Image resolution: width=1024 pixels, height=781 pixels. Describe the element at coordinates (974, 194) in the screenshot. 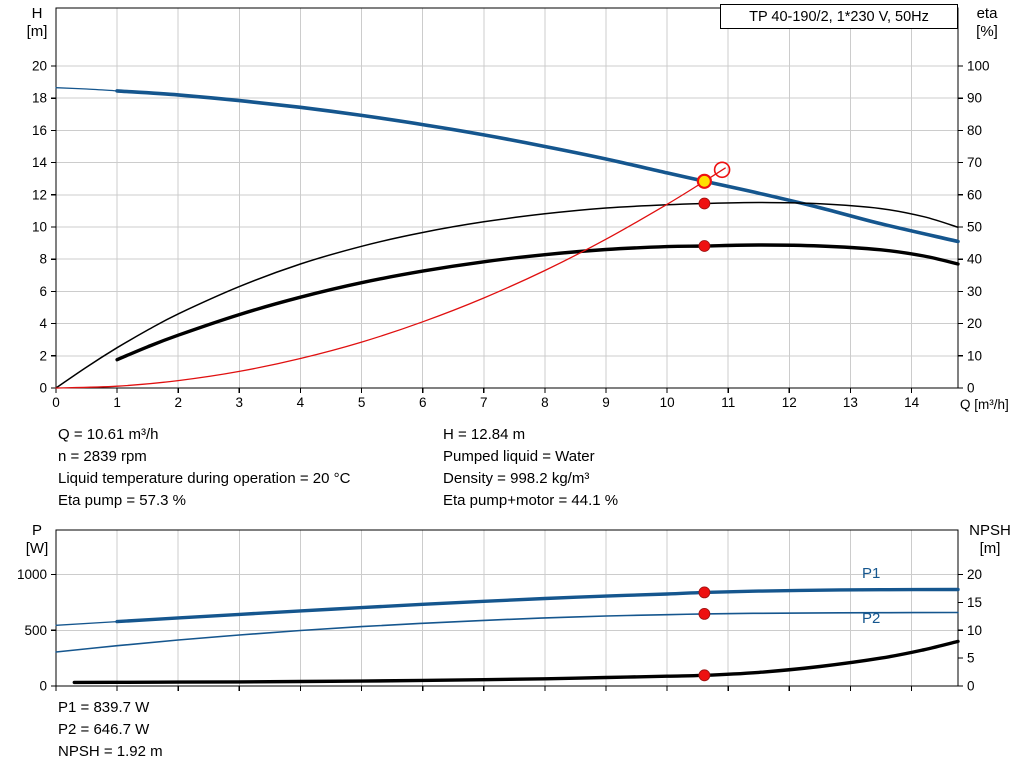

I see `right-tick-label: 60` at that location.